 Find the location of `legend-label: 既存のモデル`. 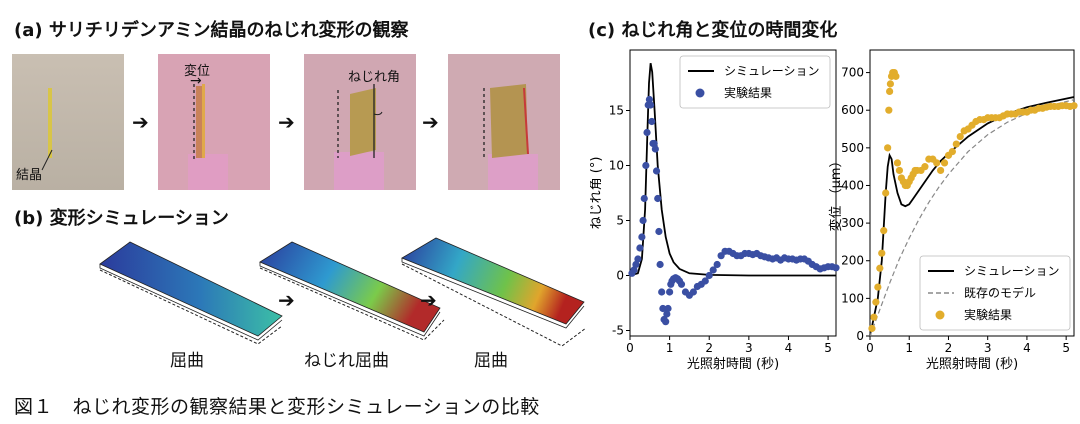

legend-label: 既存のモデル is located at coordinates (1000, 292).